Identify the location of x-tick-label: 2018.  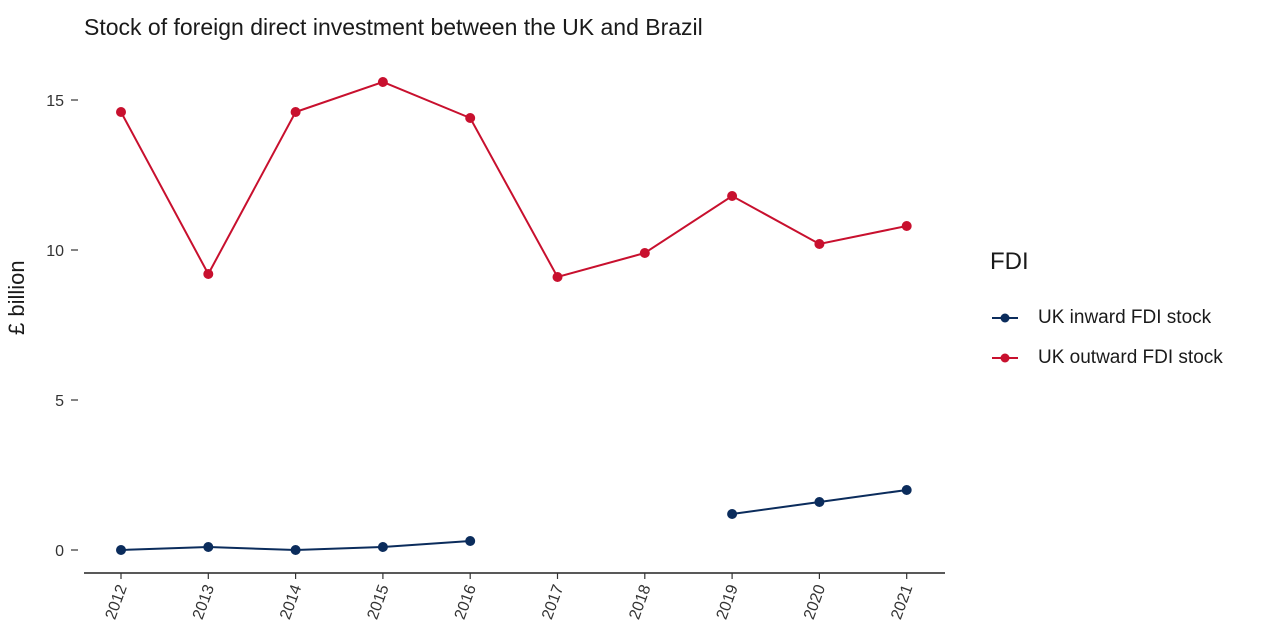
(640, 601).